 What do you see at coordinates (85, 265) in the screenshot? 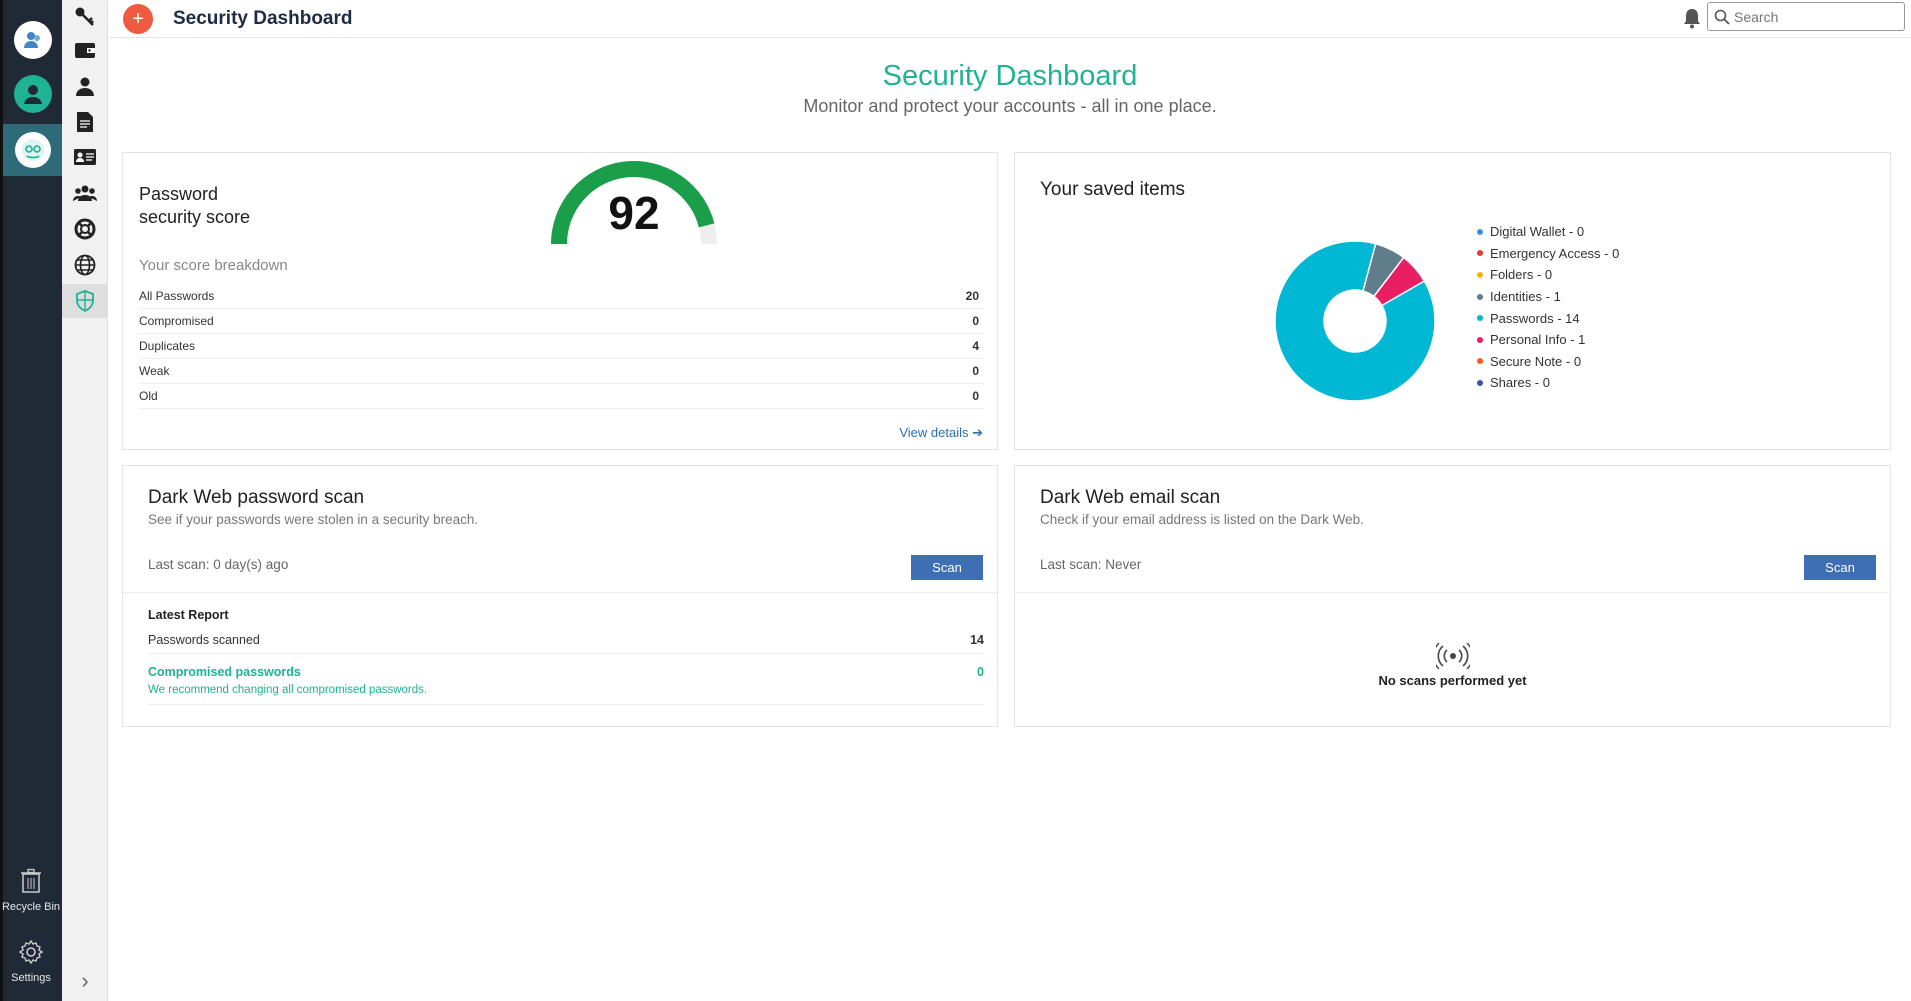
I see `globe-icon` at bounding box center [85, 265].